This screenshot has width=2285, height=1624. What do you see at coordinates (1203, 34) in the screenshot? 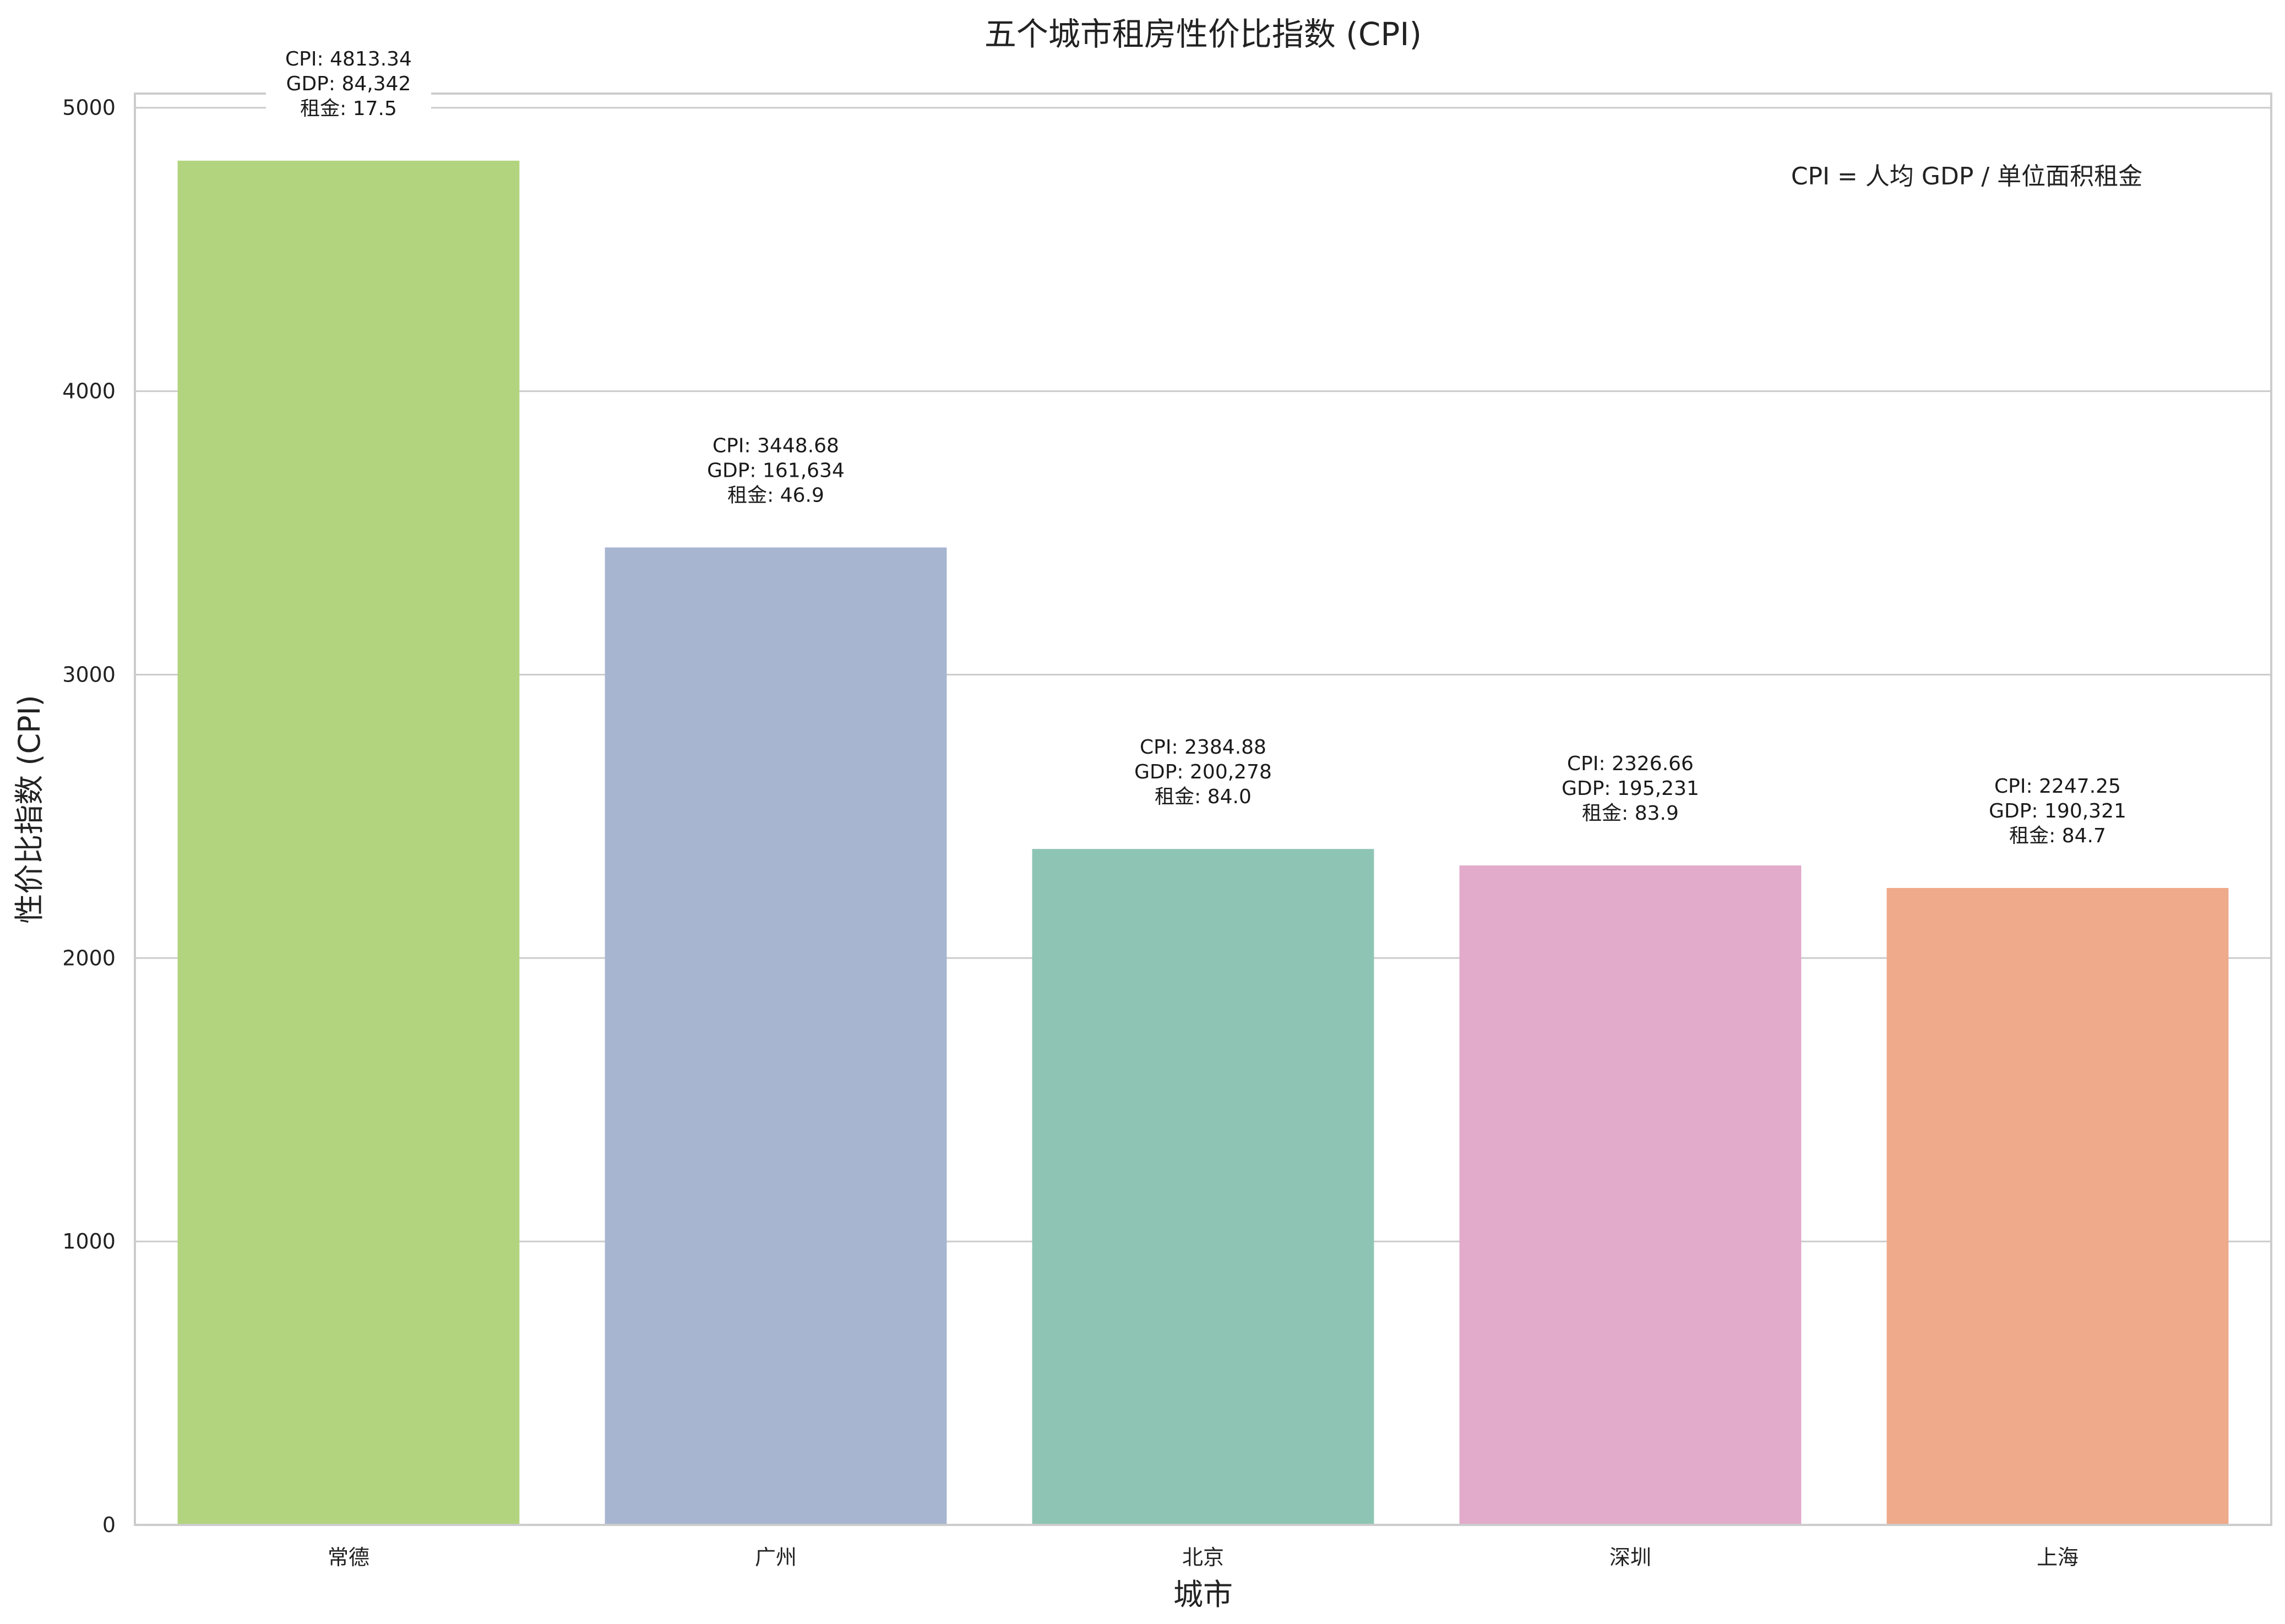
I see `chart-title: 五个城市租房性价比指数 (CPI)` at bounding box center [1203, 34].